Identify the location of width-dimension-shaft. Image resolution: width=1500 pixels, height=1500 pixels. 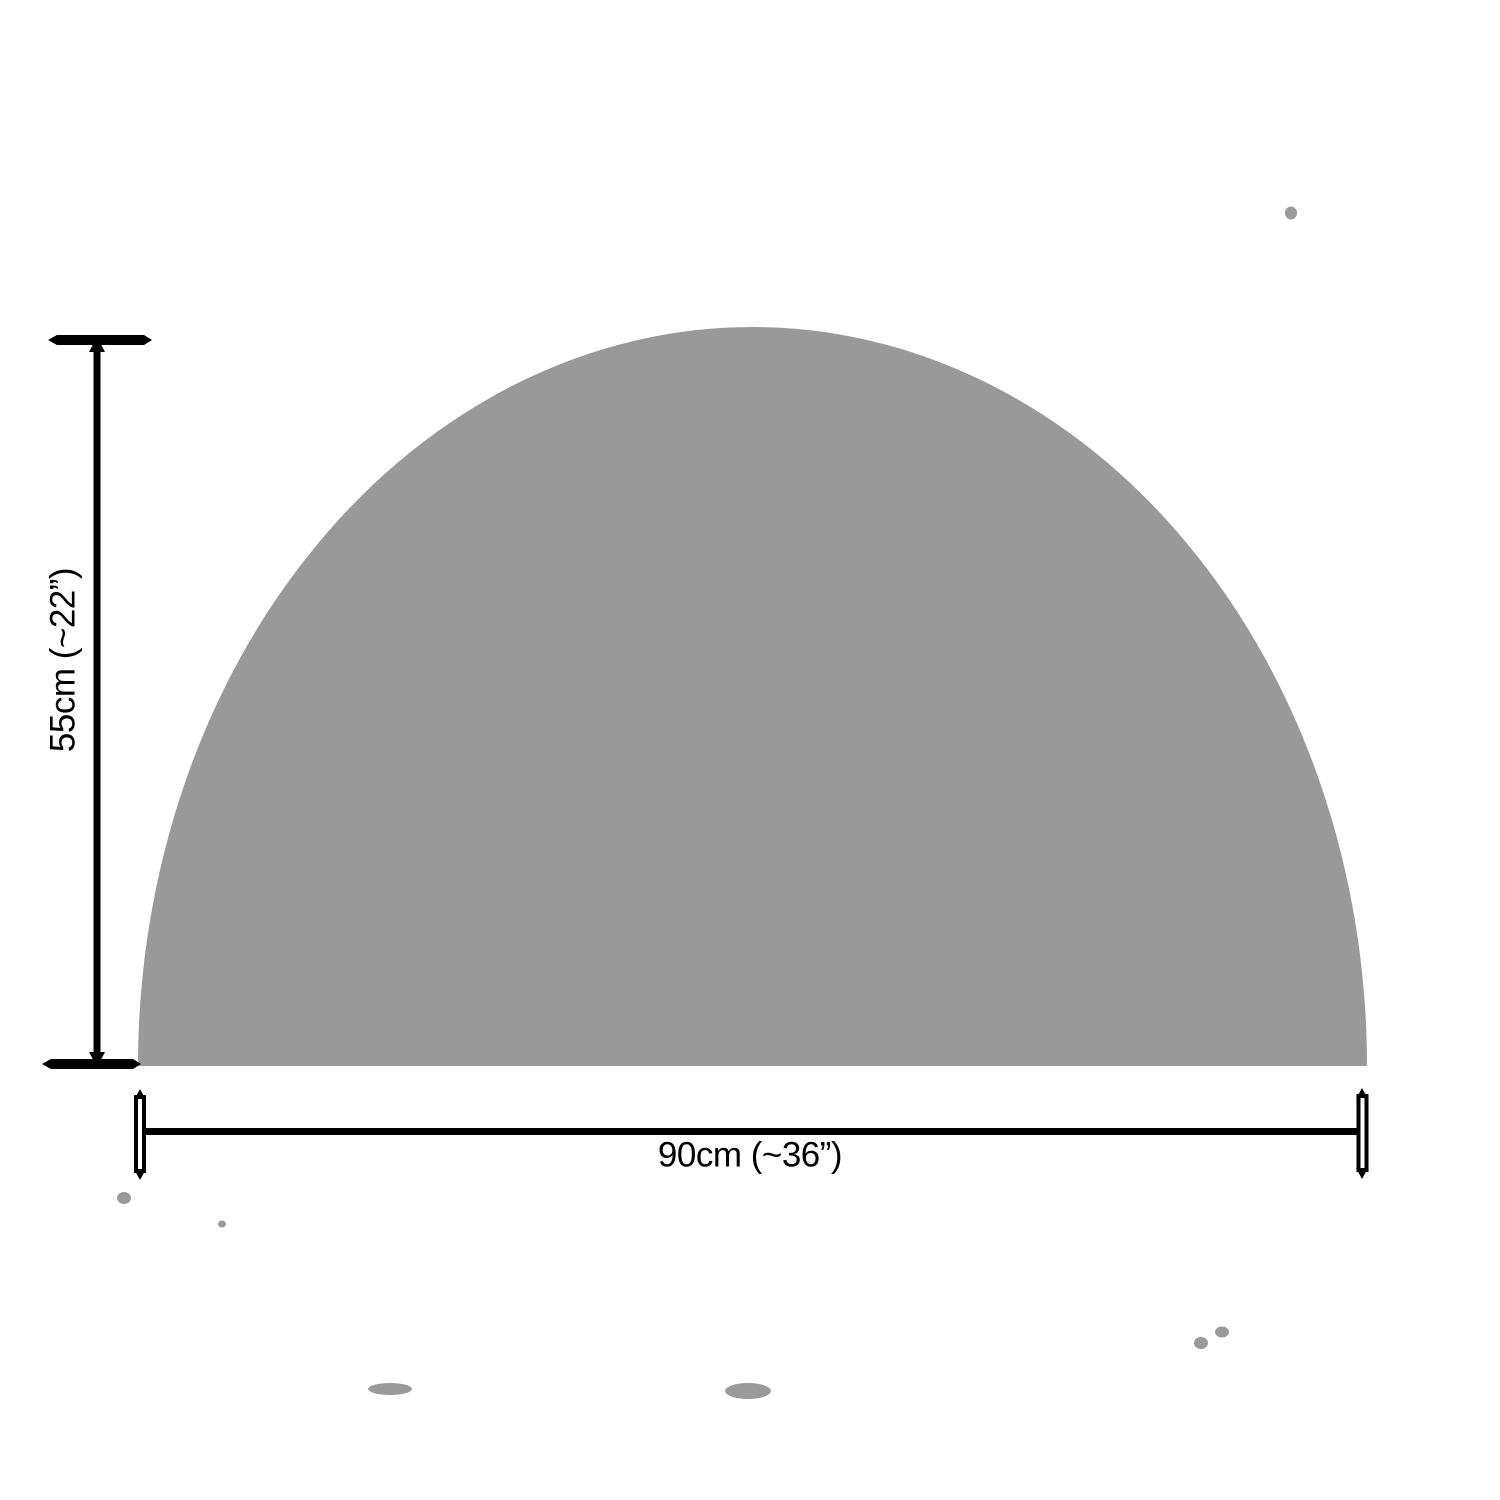
(751, 1131).